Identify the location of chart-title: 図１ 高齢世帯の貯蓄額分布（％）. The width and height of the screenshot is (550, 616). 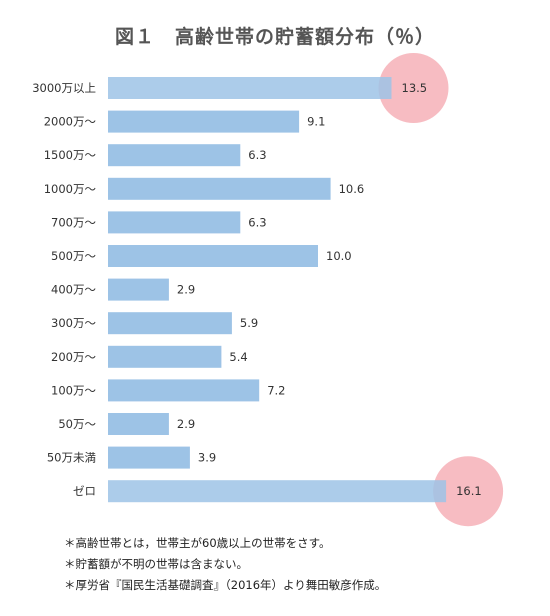
(274, 37).